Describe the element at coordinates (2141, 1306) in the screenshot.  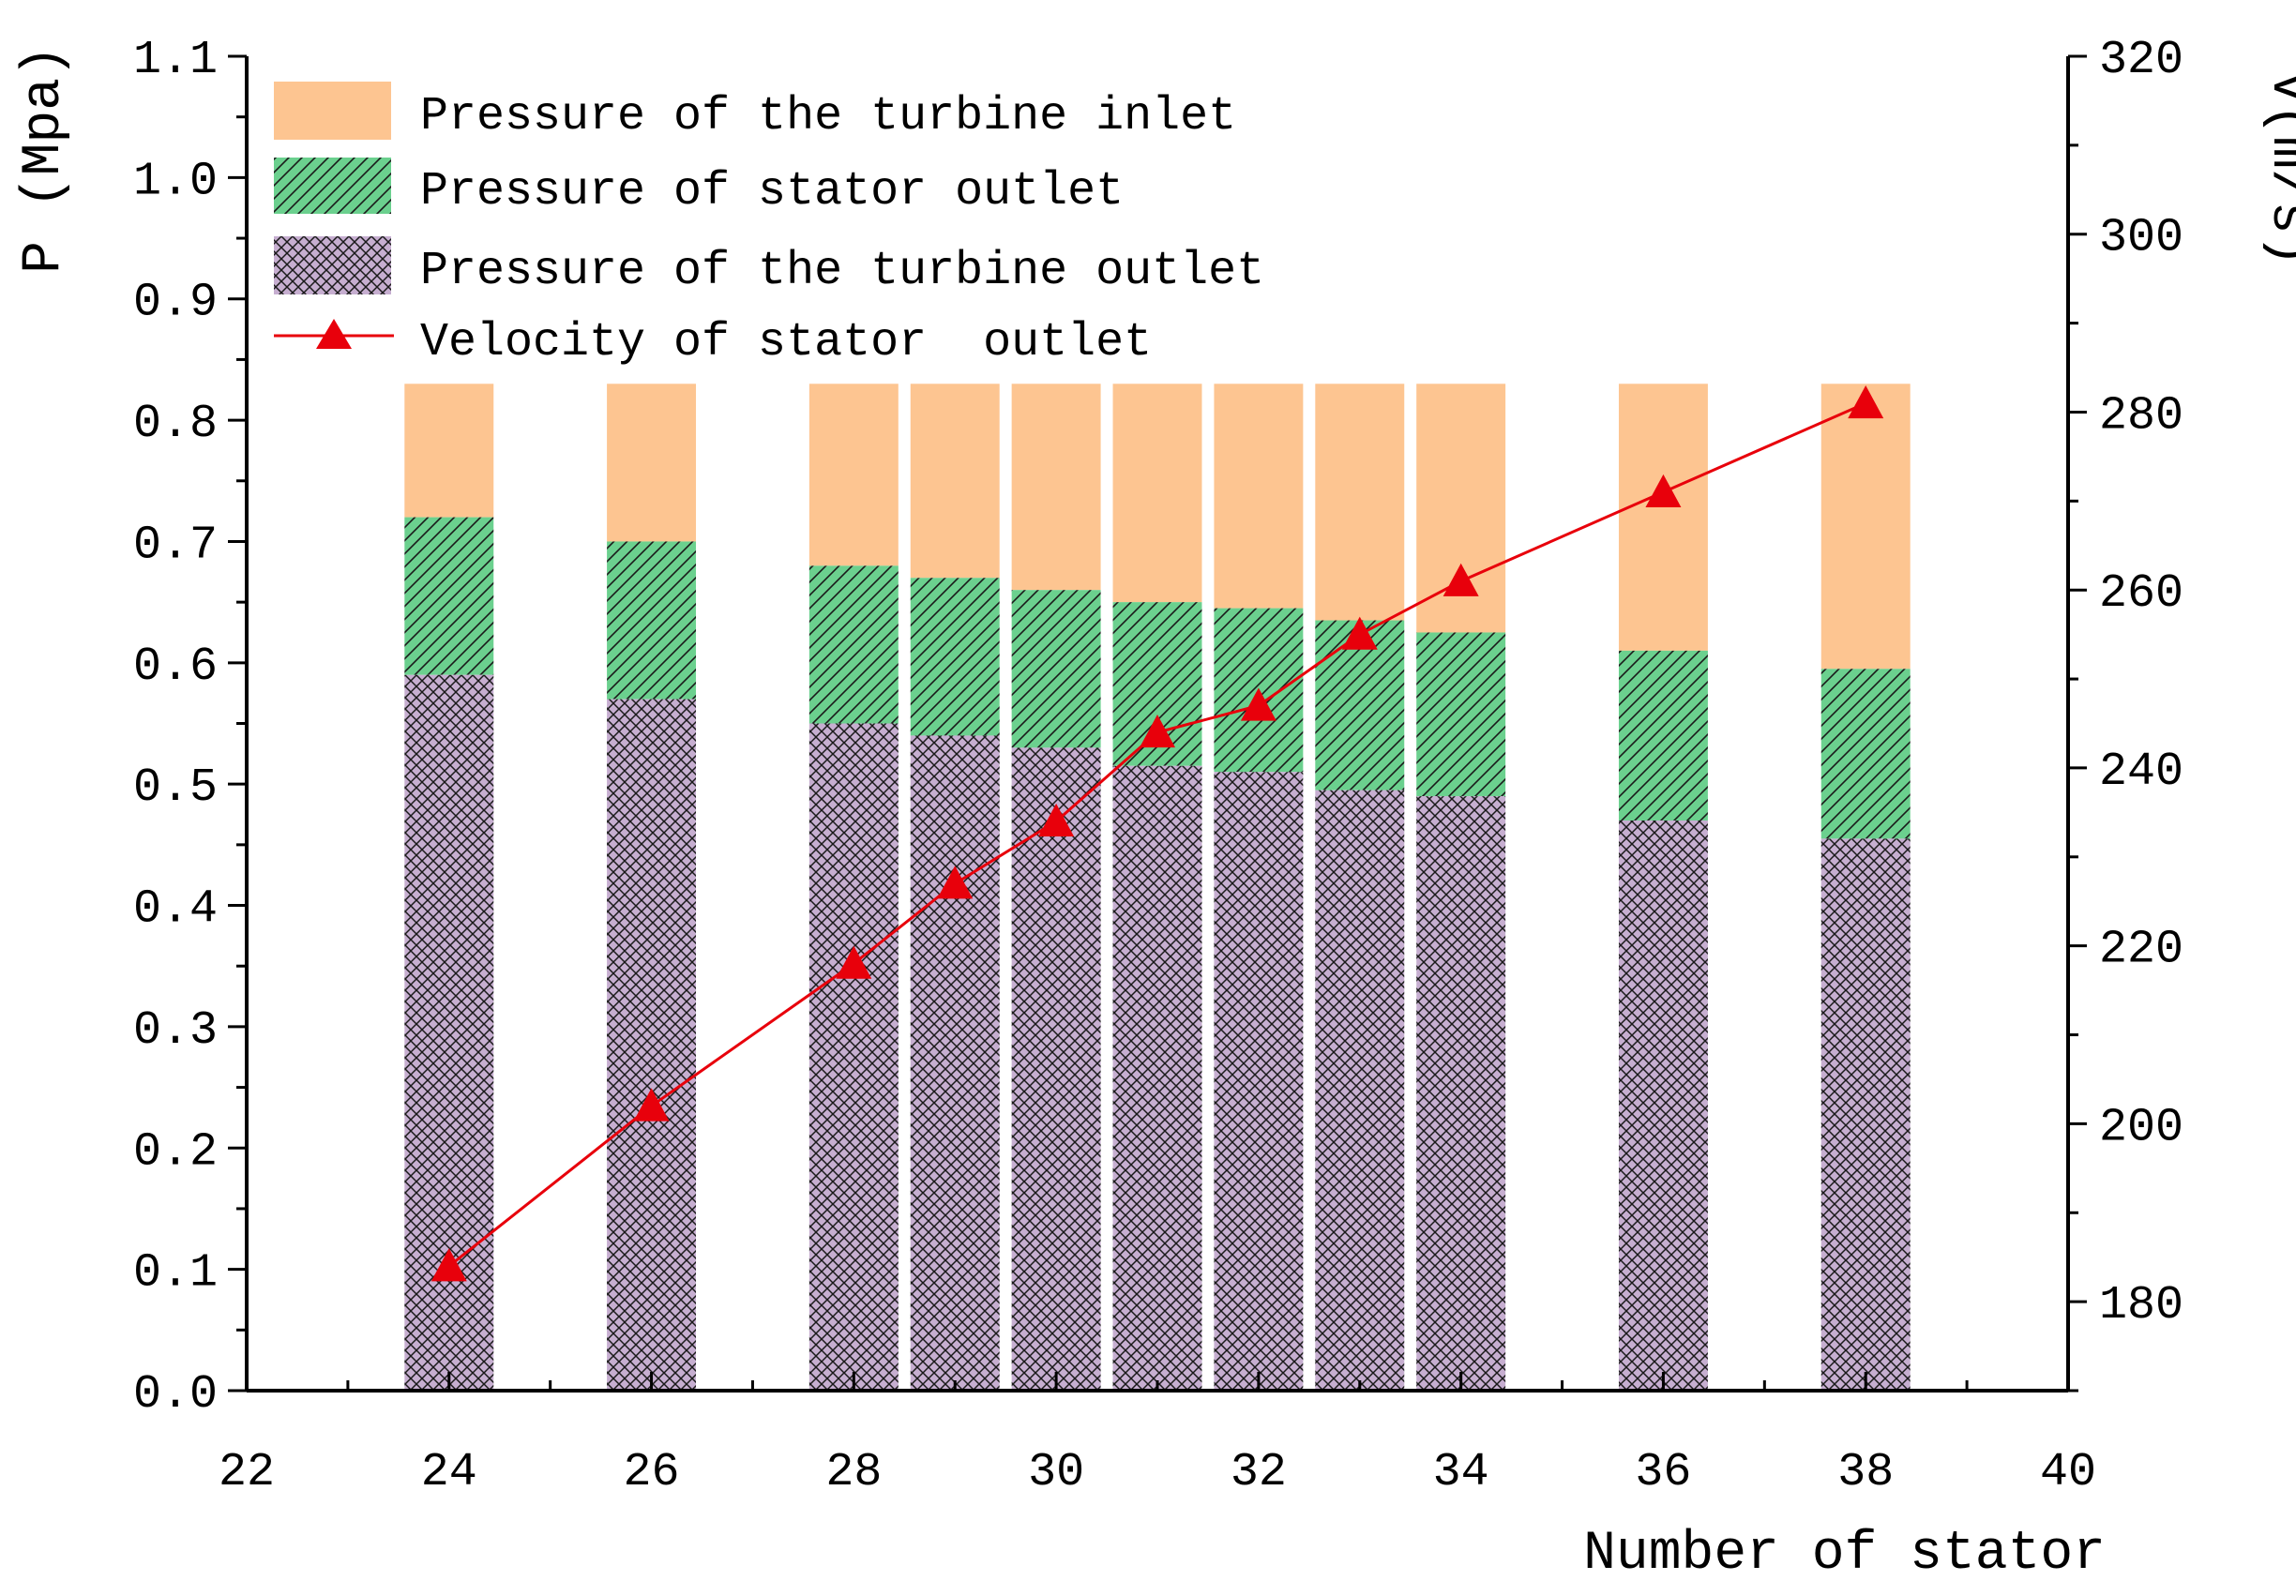
I see `right-y-tick-label-180: 180` at that location.